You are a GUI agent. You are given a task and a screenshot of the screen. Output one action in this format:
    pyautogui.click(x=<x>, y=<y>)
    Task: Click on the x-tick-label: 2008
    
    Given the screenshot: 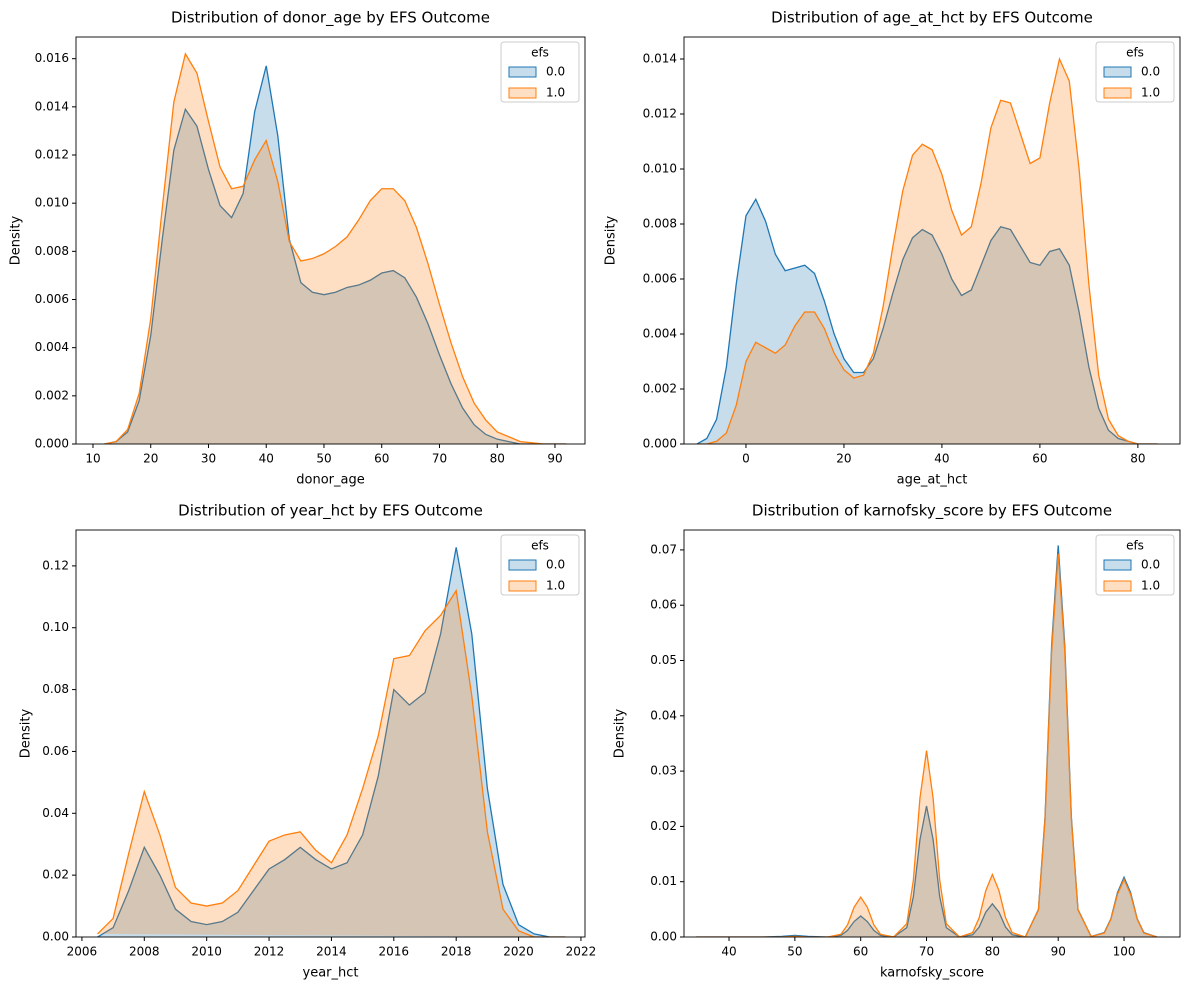 What is the action you would take?
    pyautogui.click(x=144, y=952)
    